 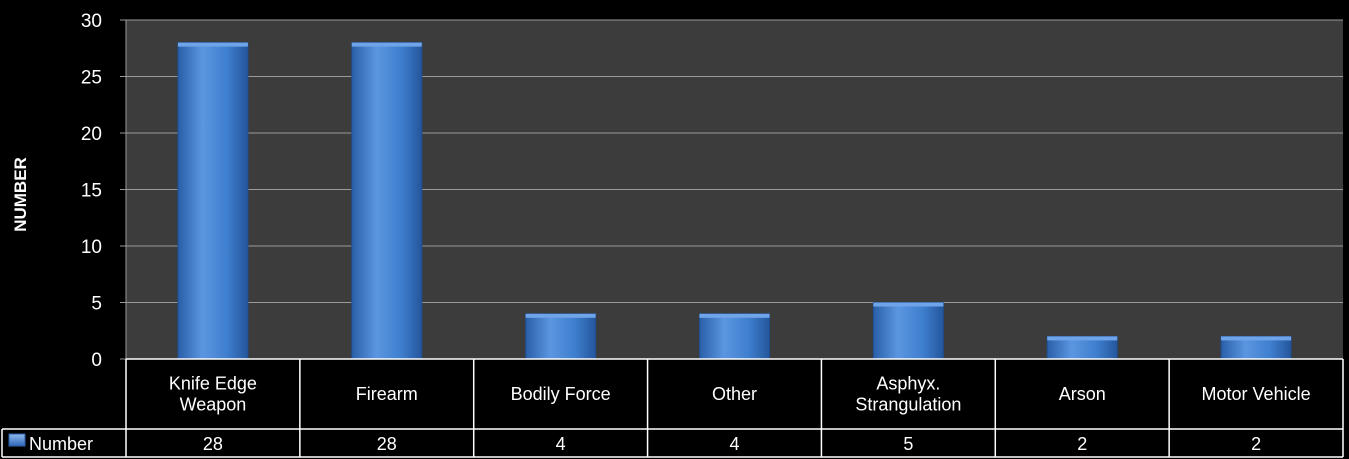 What do you see at coordinates (91, 247) in the screenshot?
I see `y-tick-label: 10` at bounding box center [91, 247].